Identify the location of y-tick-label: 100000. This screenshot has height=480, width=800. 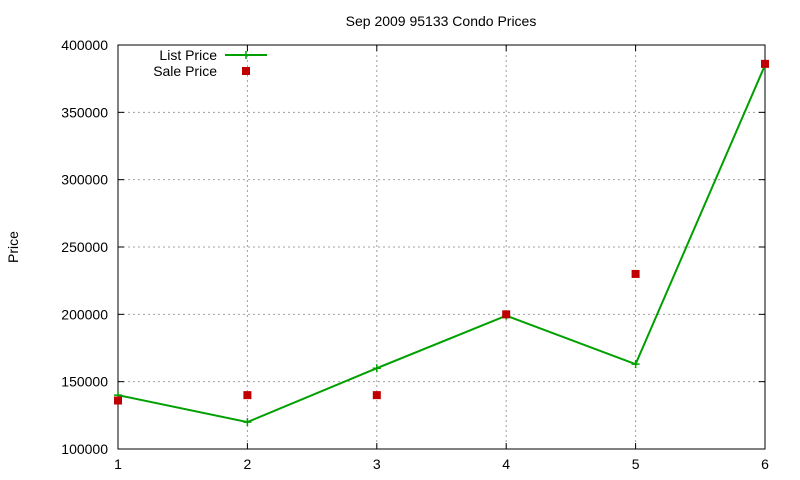
(84, 449).